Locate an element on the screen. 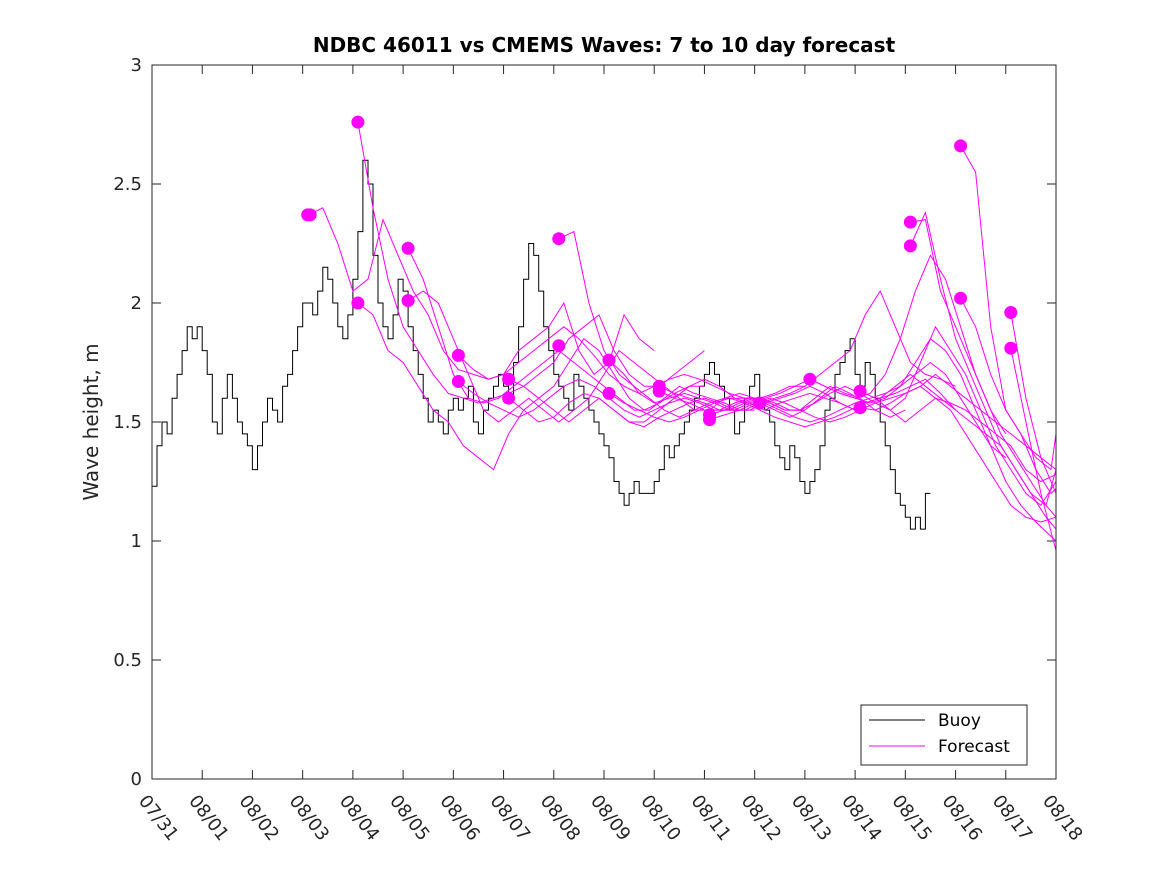  legend: Buoy Forecast is located at coordinates (944, 735).